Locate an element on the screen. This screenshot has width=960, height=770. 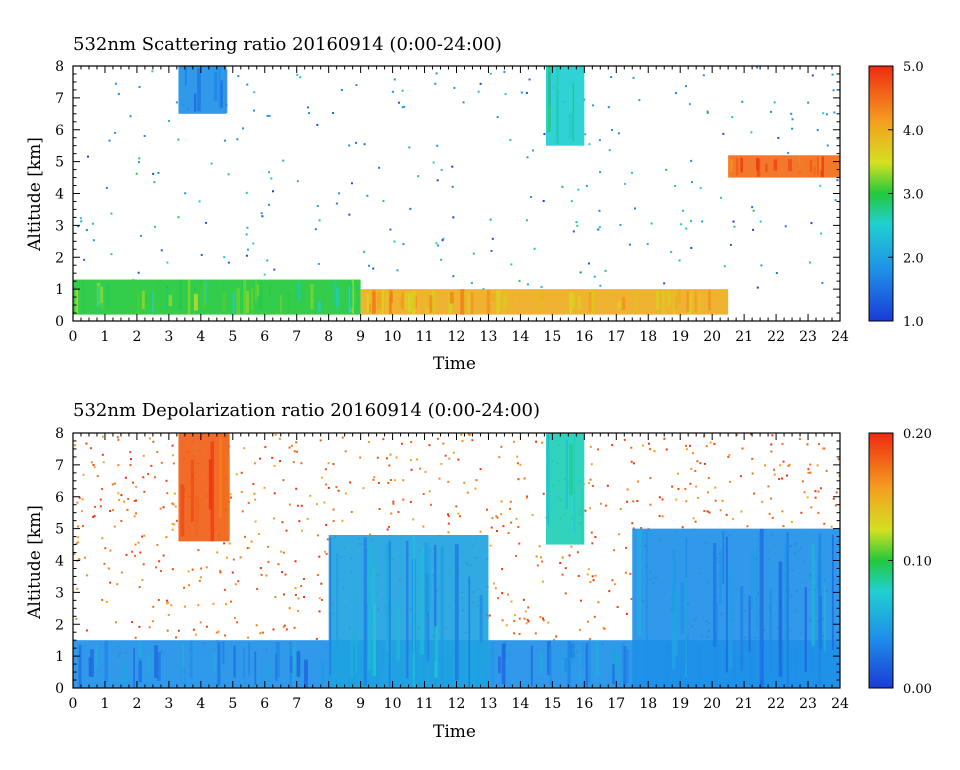
y-tick-label: 4 is located at coordinates (59, 562).